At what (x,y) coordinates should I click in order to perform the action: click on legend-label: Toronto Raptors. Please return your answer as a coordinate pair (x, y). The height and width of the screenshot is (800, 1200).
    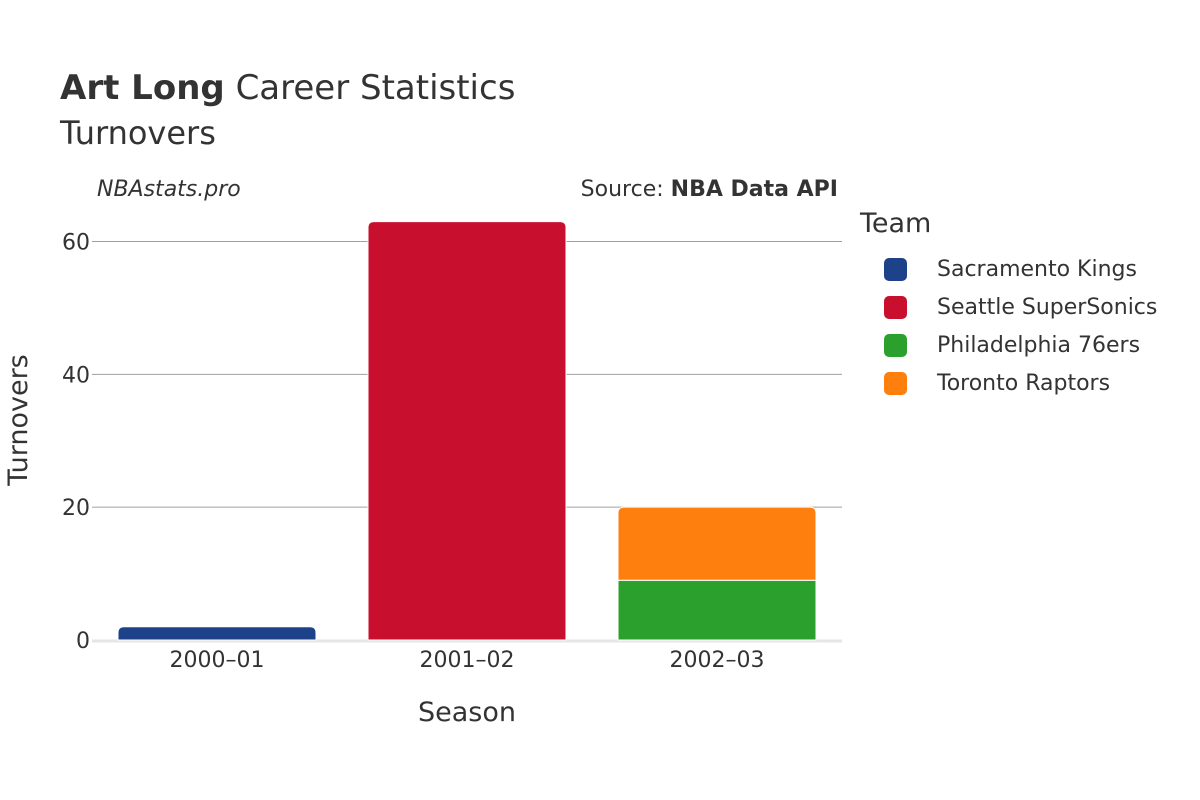
    Looking at the image, I should click on (1024, 383).